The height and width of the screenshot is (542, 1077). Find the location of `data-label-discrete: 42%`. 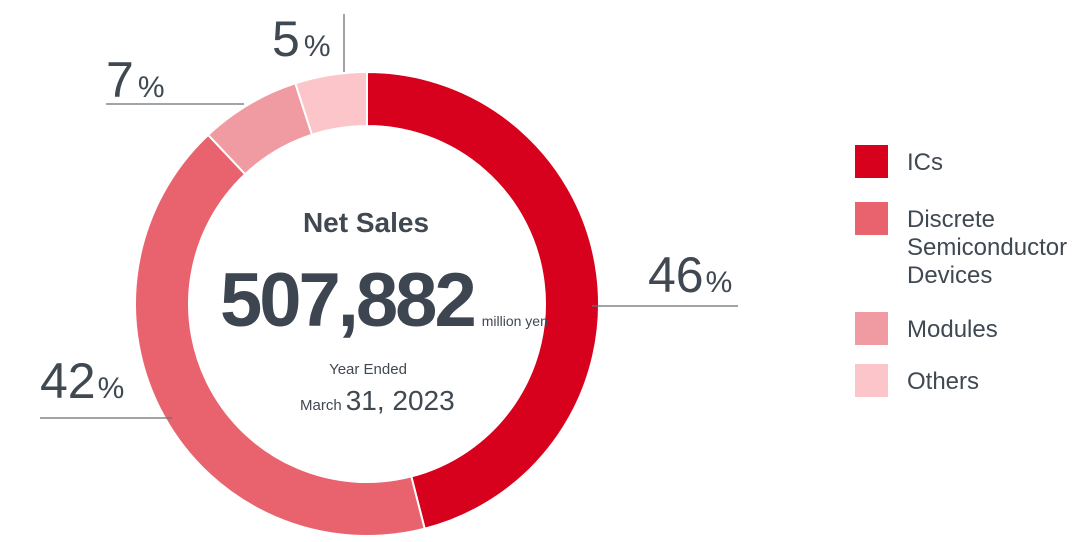

data-label-discrete: 42% is located at coordinates (82, 381).